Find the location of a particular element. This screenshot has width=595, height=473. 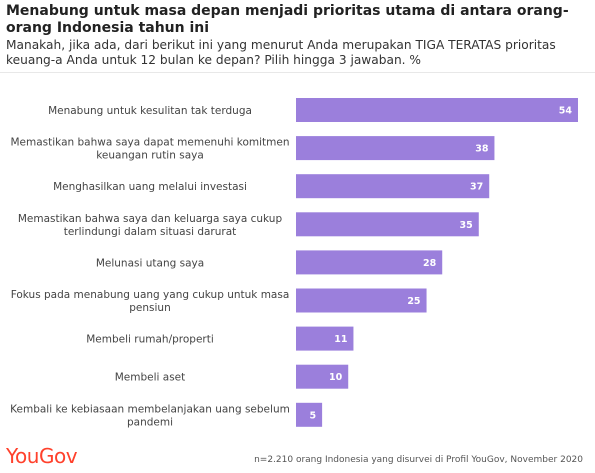

category-label-1: Menabung untuk kesulitan tak terduga is located at coordinates (150, 111).